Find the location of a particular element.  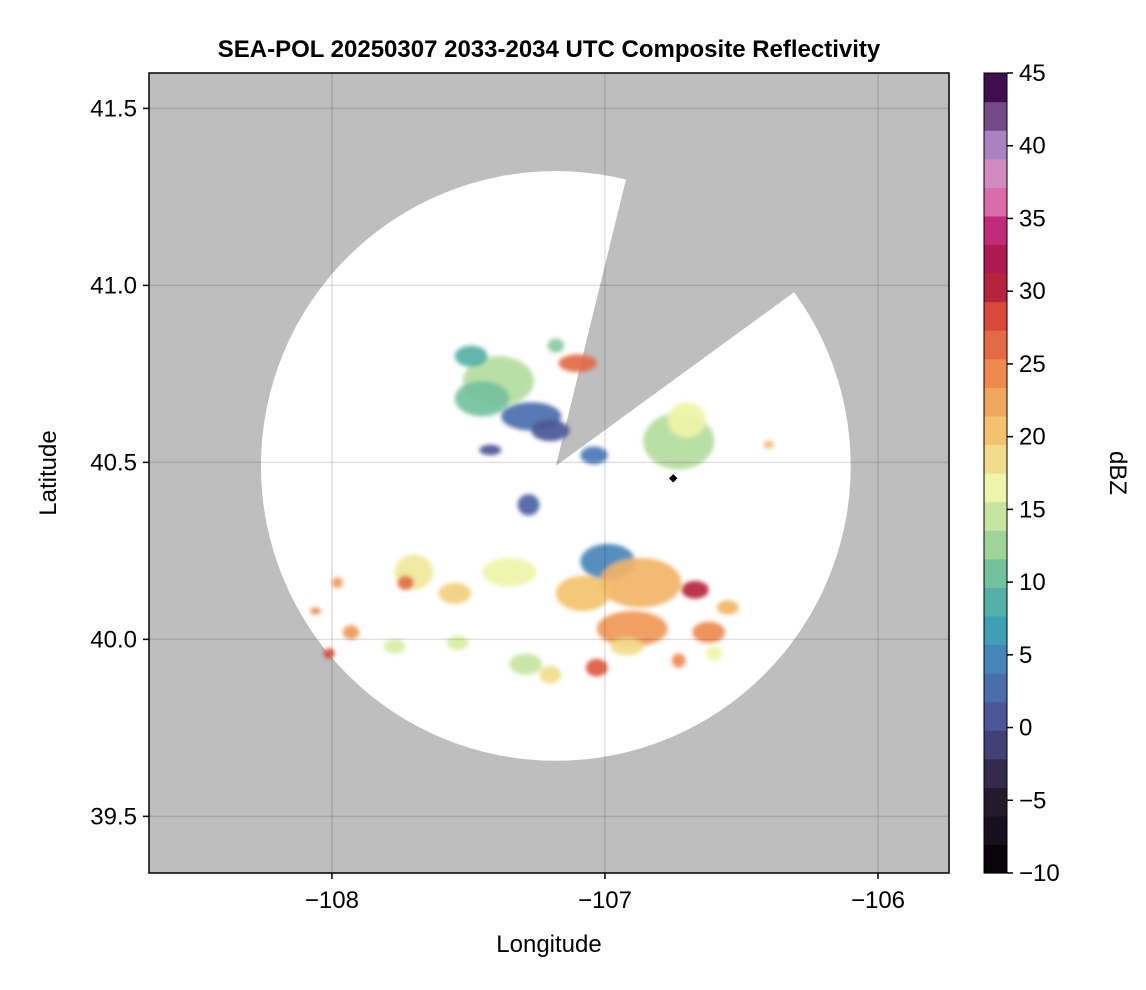

x-tick-label-0: −108 is located at coordinates (332, 900).